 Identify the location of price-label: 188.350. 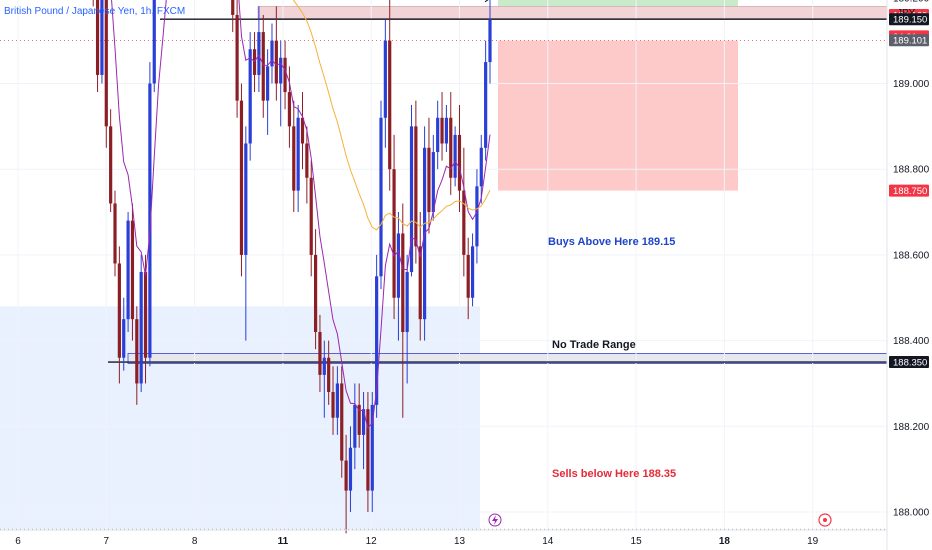
(910, 363).